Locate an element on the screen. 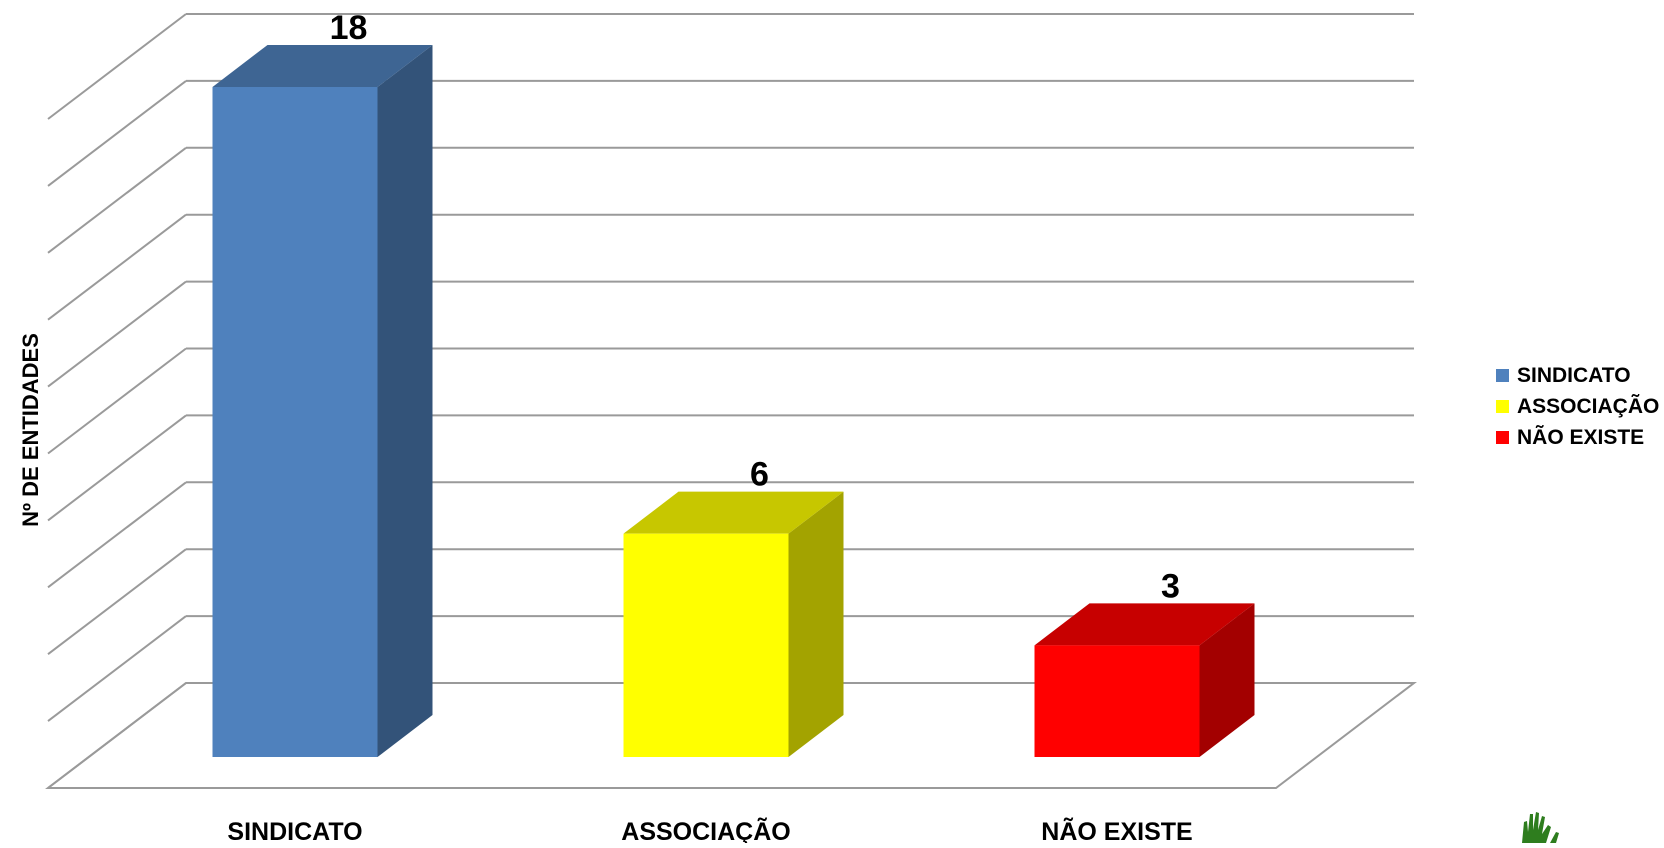 The width and height of the screenshot is (1664, 848). y-axis-label: Nº DE ENTIDADES is located at coordinates (30, 430).